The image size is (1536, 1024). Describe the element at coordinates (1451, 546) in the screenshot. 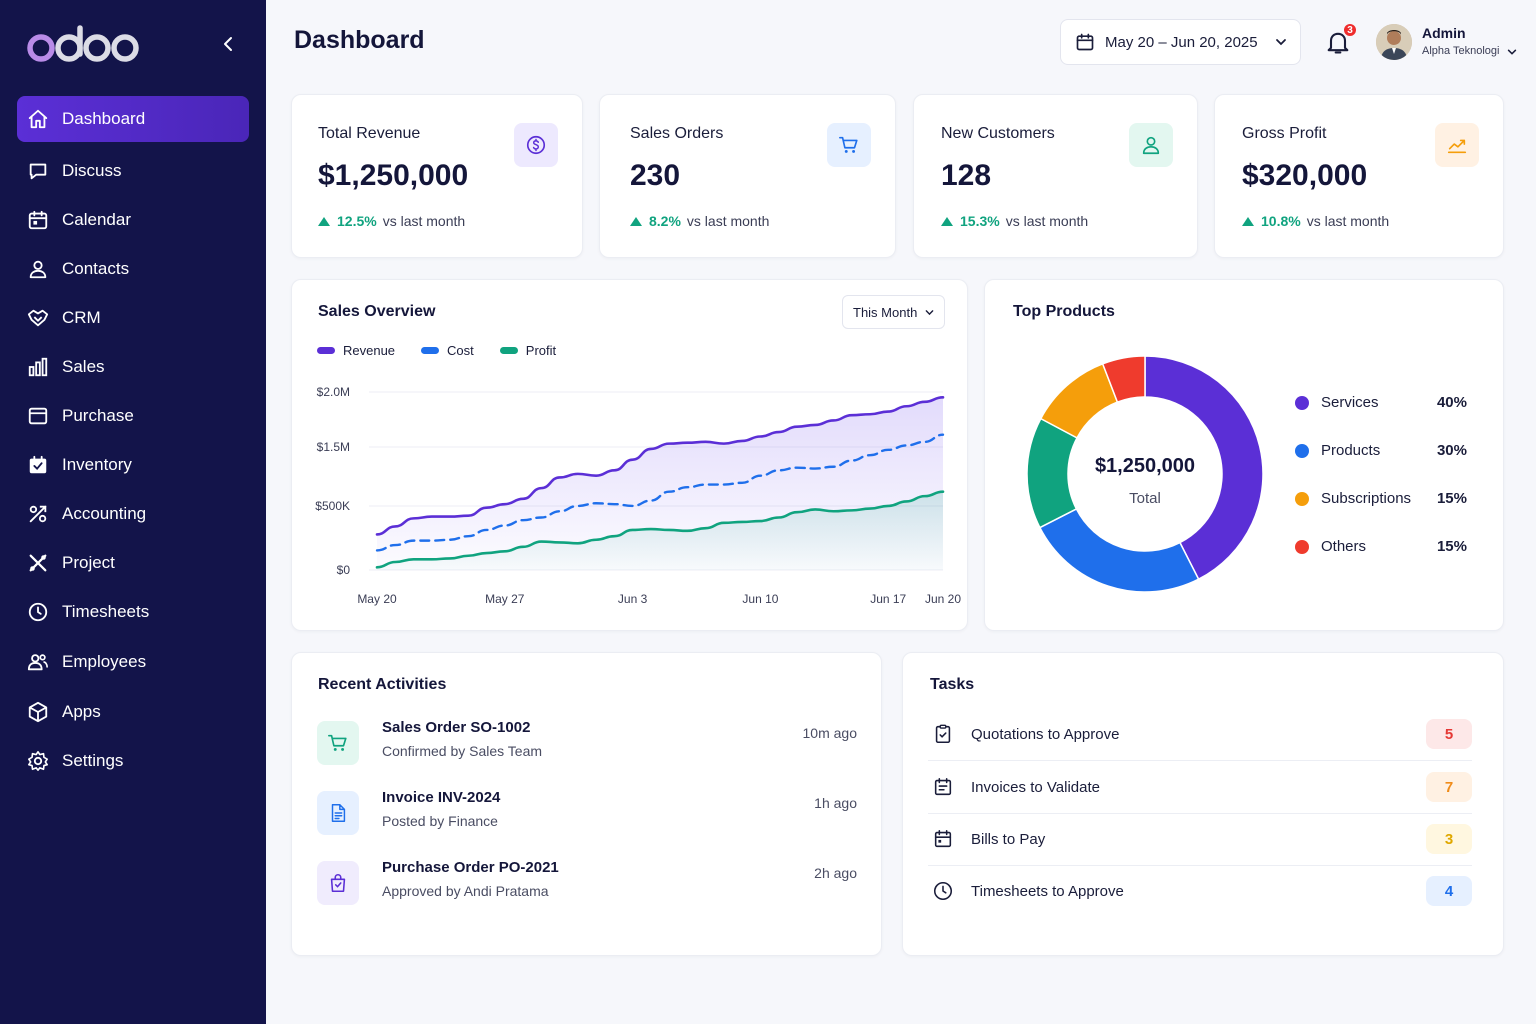

I see `legend-percent: 15%` at that location.